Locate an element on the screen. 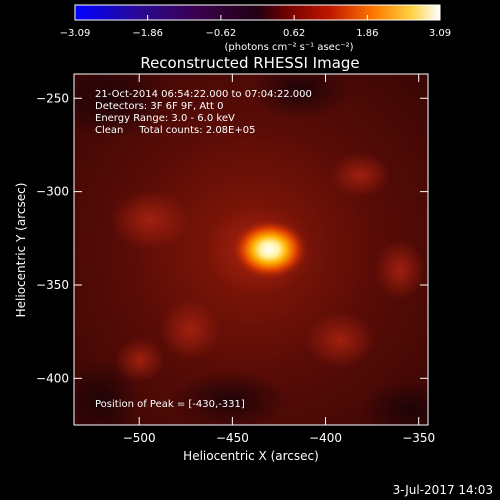  colorbar-tick-label: 3.09 is located at coordinates (440, 33).